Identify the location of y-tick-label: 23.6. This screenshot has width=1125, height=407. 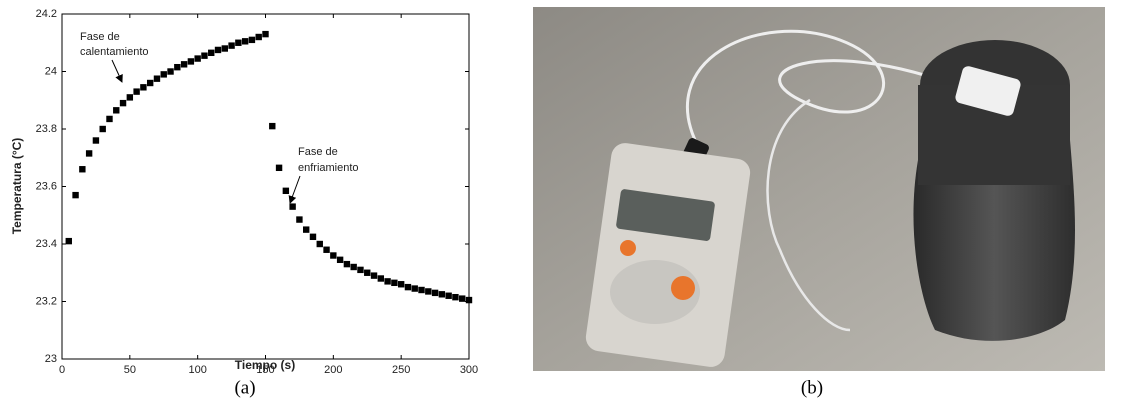
(46, 186).